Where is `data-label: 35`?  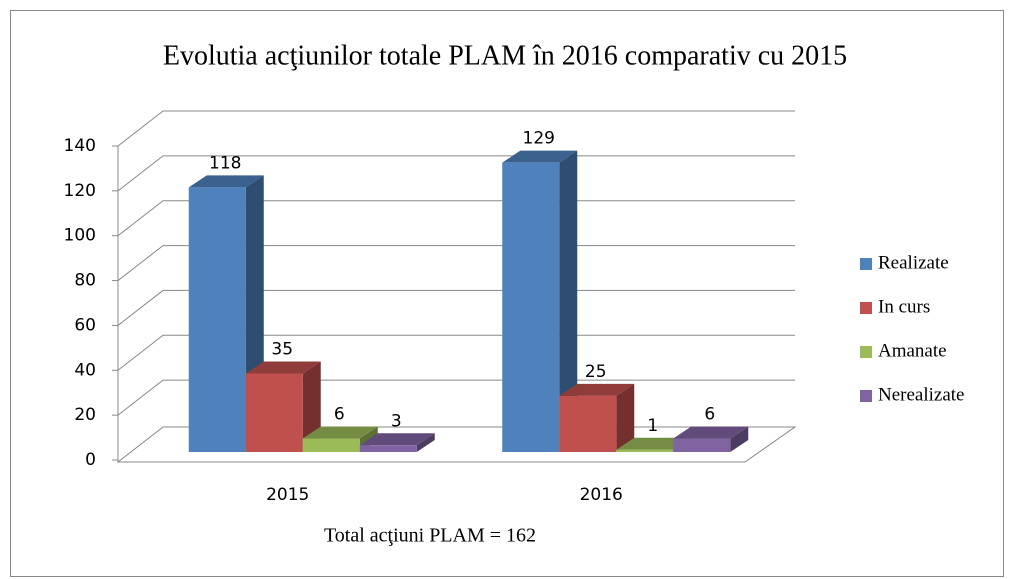
data-label: 35 is located at coordinates (282, 350).